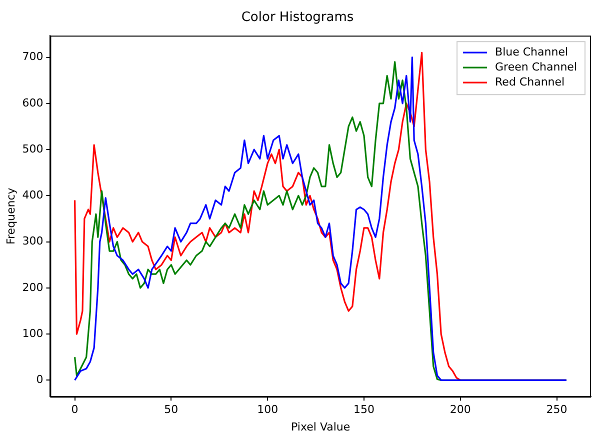 The image size is (592, 435). Describe the element at coordinates (33, 333) in the screenshot. I see `y-tick-label: 100` at that location.